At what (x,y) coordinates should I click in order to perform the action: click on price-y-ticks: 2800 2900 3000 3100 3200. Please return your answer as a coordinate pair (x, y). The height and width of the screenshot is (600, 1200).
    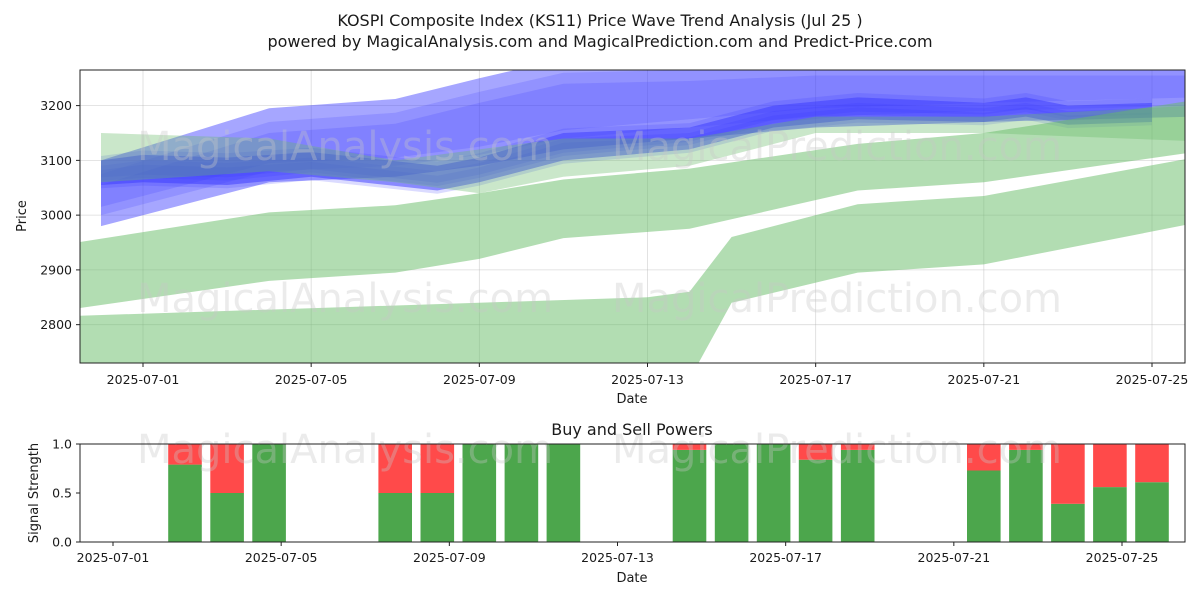
    Looking at the image, I should click on (60, 215).